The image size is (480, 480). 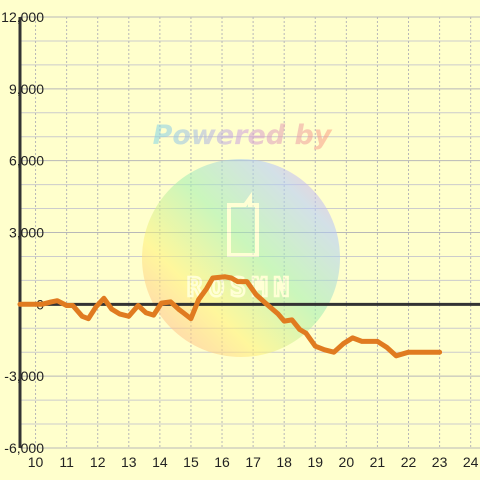 I want to click on x-tick-label: 22, so click(x=409, y=462).